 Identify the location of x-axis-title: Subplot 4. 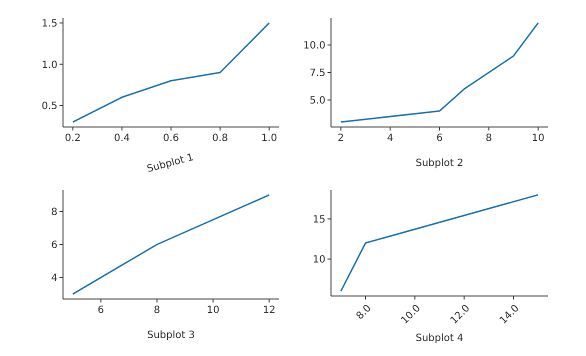
(440, 338).